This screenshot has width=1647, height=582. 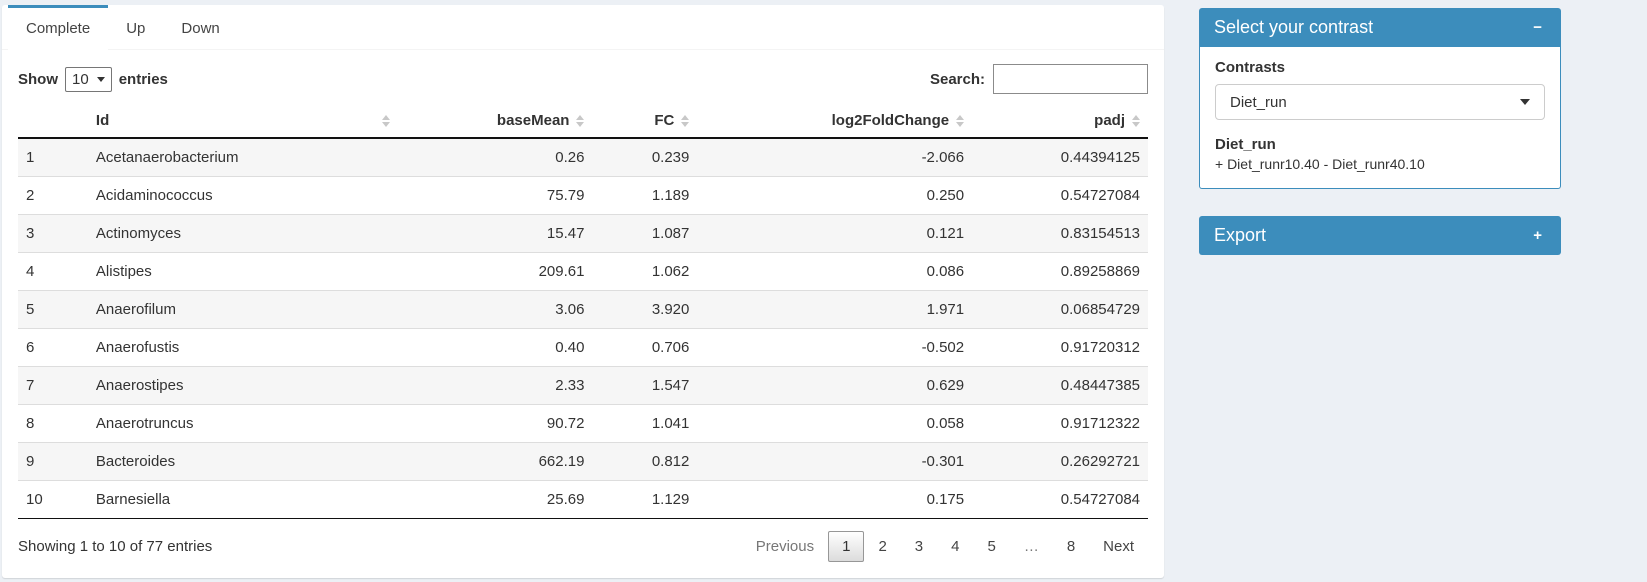 I want to click on cell-id: Anaerofilum, so click(x=242, y=309).